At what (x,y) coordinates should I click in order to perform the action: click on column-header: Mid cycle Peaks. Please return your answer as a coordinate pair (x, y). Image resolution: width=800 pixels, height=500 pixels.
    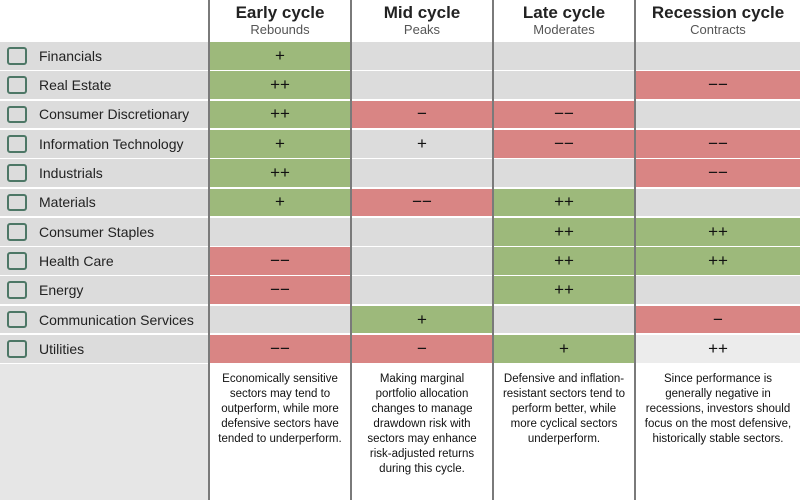
    Looking at the image, I should click on (422, 20).